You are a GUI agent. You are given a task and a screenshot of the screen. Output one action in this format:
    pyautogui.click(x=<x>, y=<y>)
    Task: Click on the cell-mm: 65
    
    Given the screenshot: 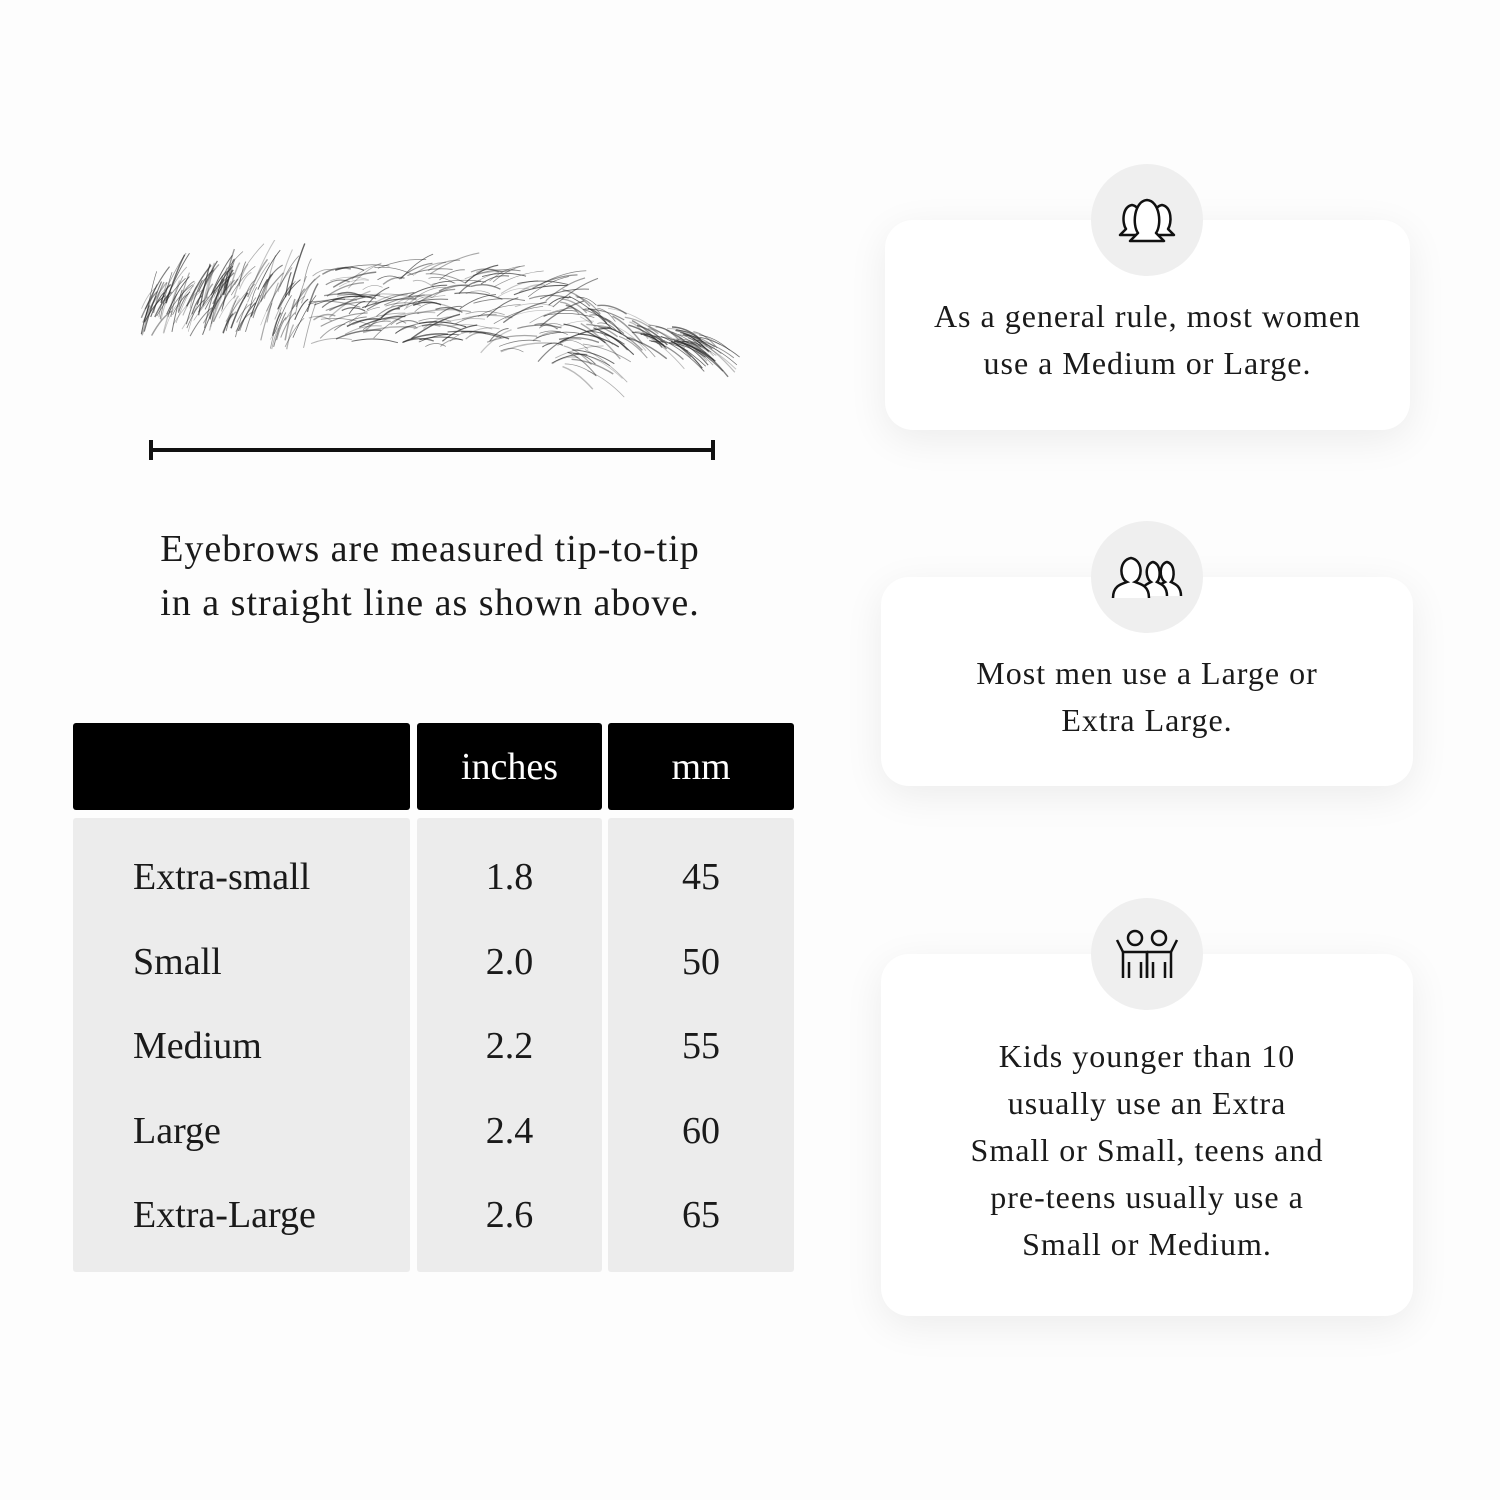 What is the action you would take?
    pyautogui.click(x=701, y=1215)
    